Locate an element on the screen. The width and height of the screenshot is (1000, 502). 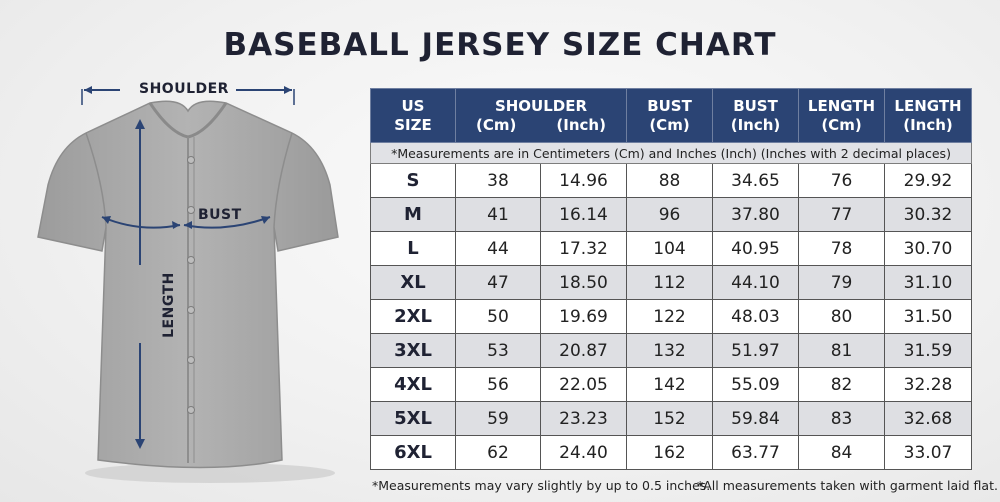
table-row: 3XL 53 20.87 132 51.97 81 31.59 is located at coordinates (671, 350).